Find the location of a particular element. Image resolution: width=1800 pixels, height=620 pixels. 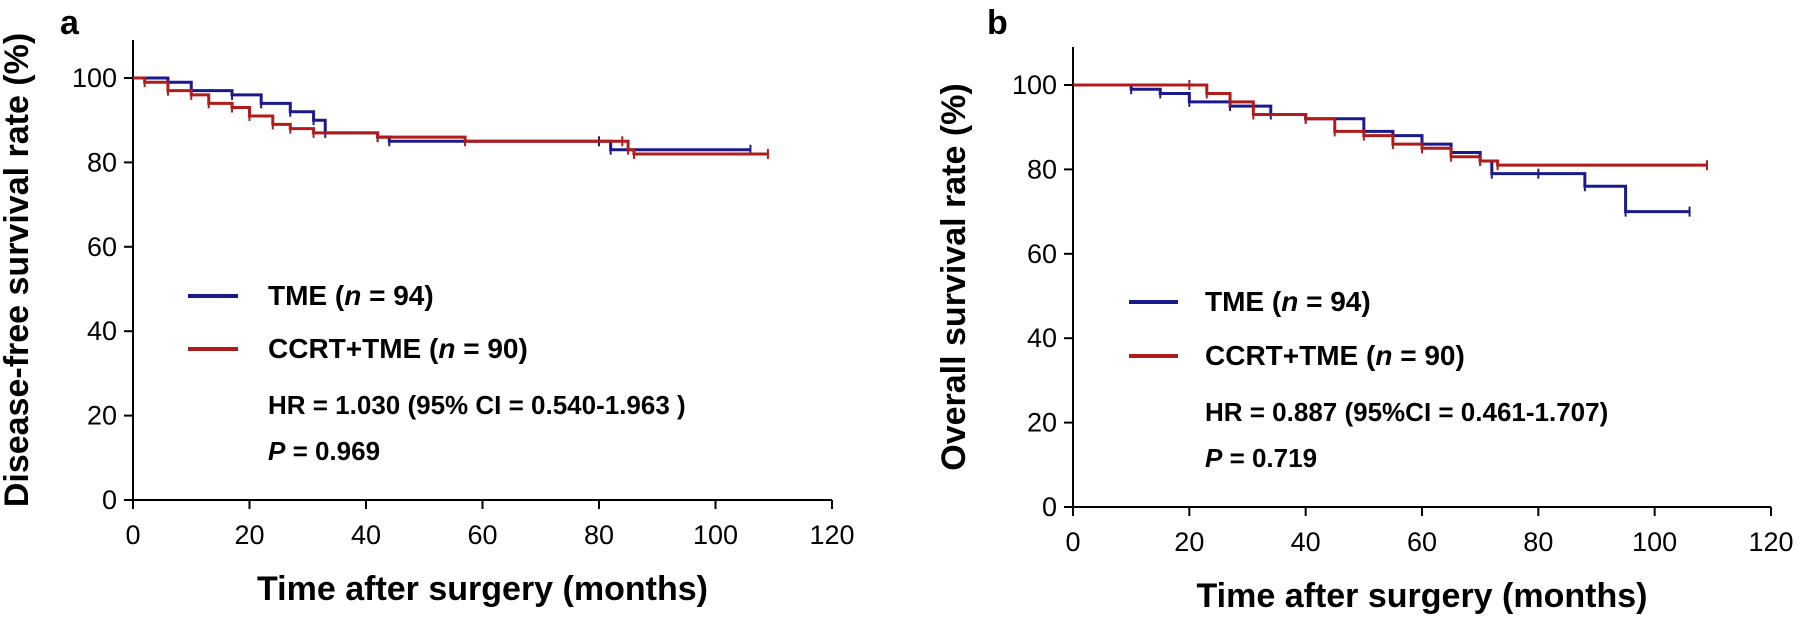

hazard-ratio-text: HR = 1.030 (95% CI = 0.540-1.963 ) is located at coordinates (477, 405).